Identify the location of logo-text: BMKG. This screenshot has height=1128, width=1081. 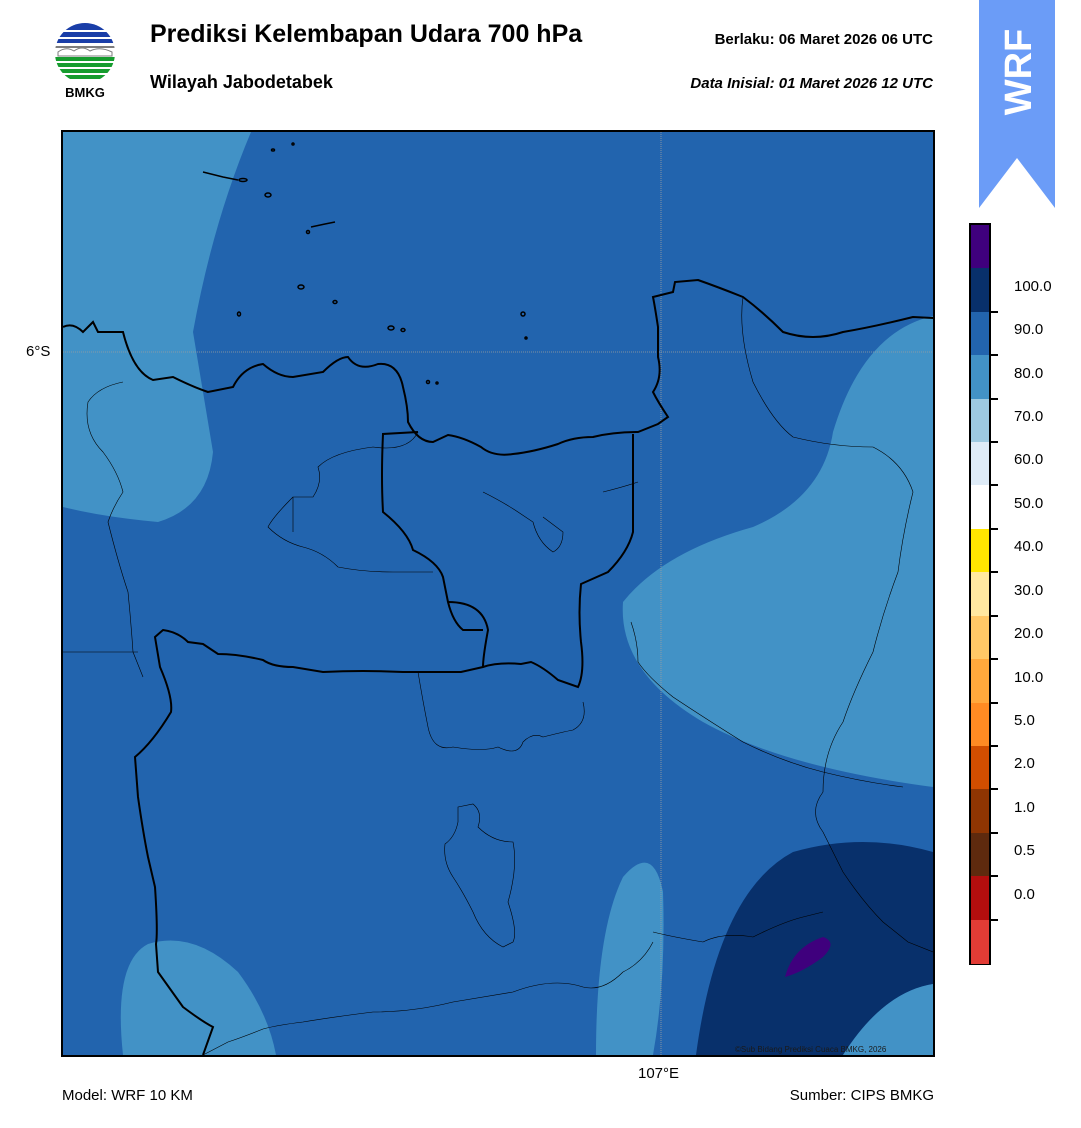
(85, 92).